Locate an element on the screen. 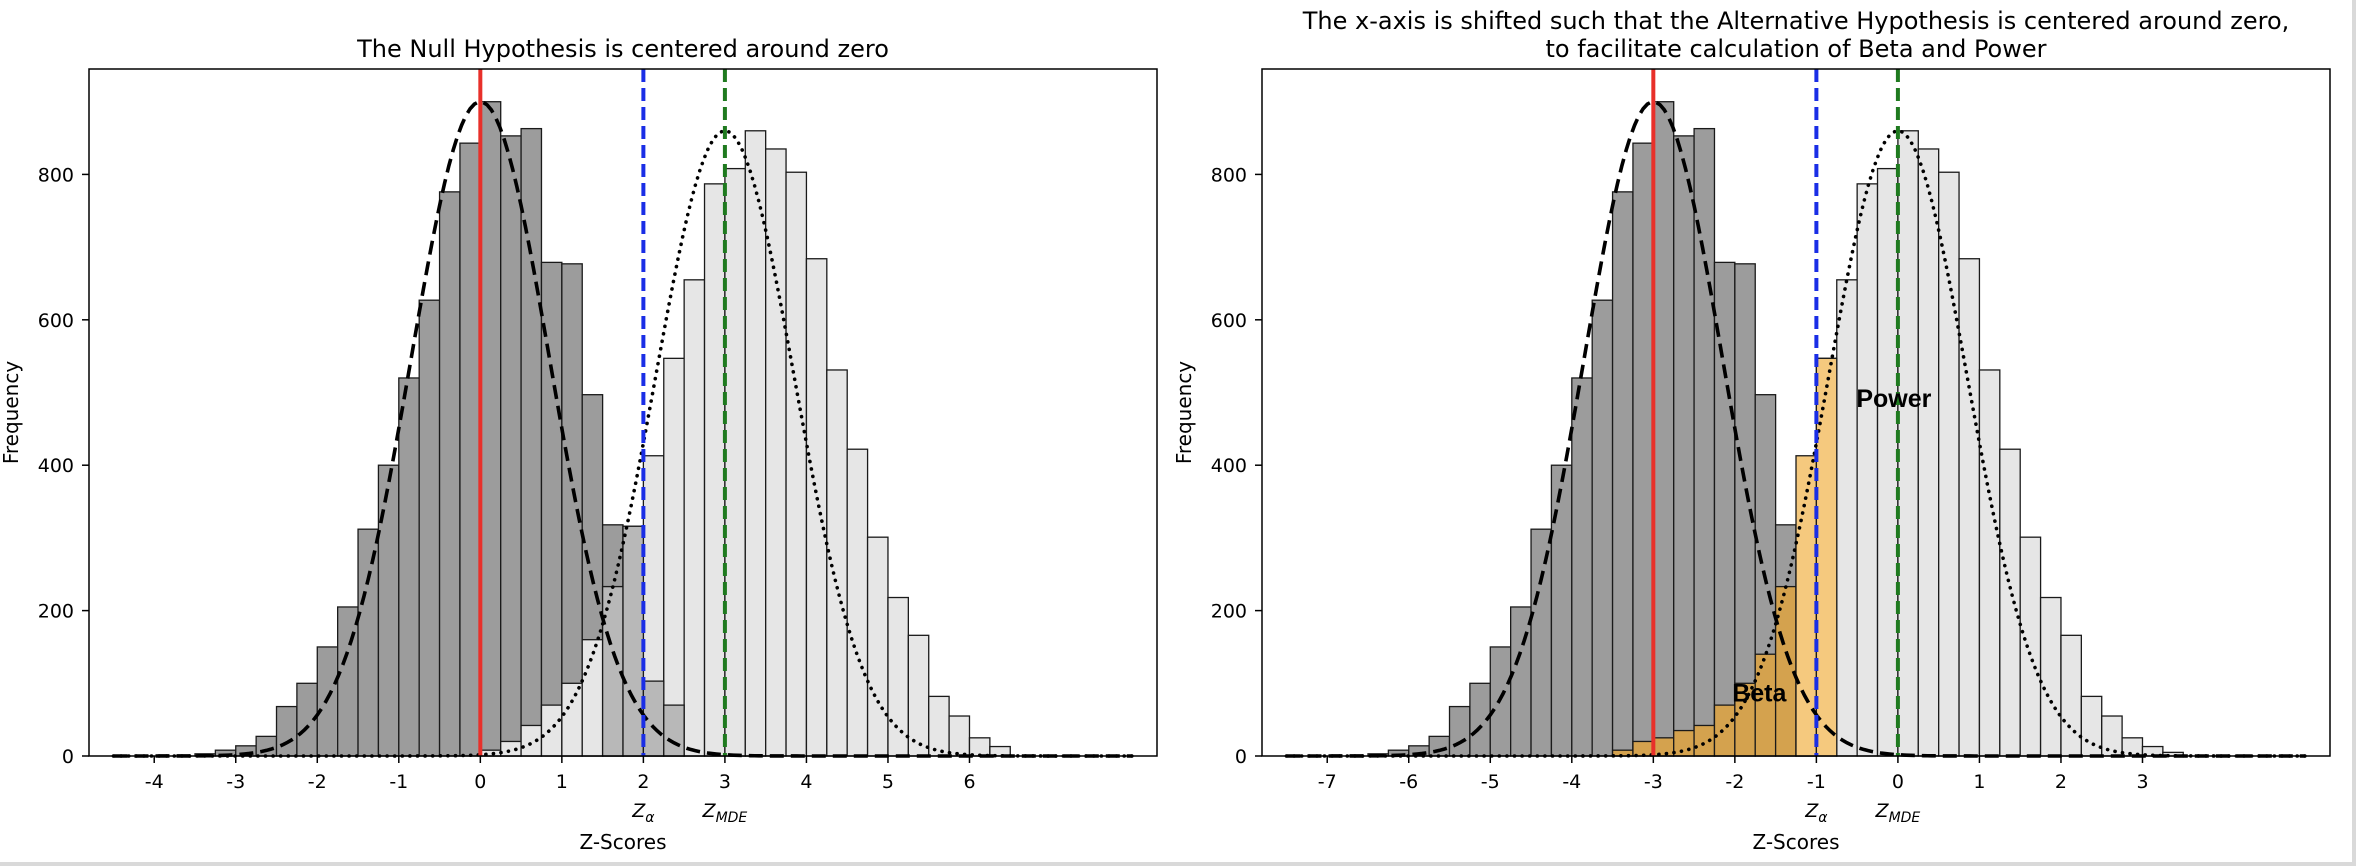  series-null-distribution-histogram is located at coordinates (1592, 429).